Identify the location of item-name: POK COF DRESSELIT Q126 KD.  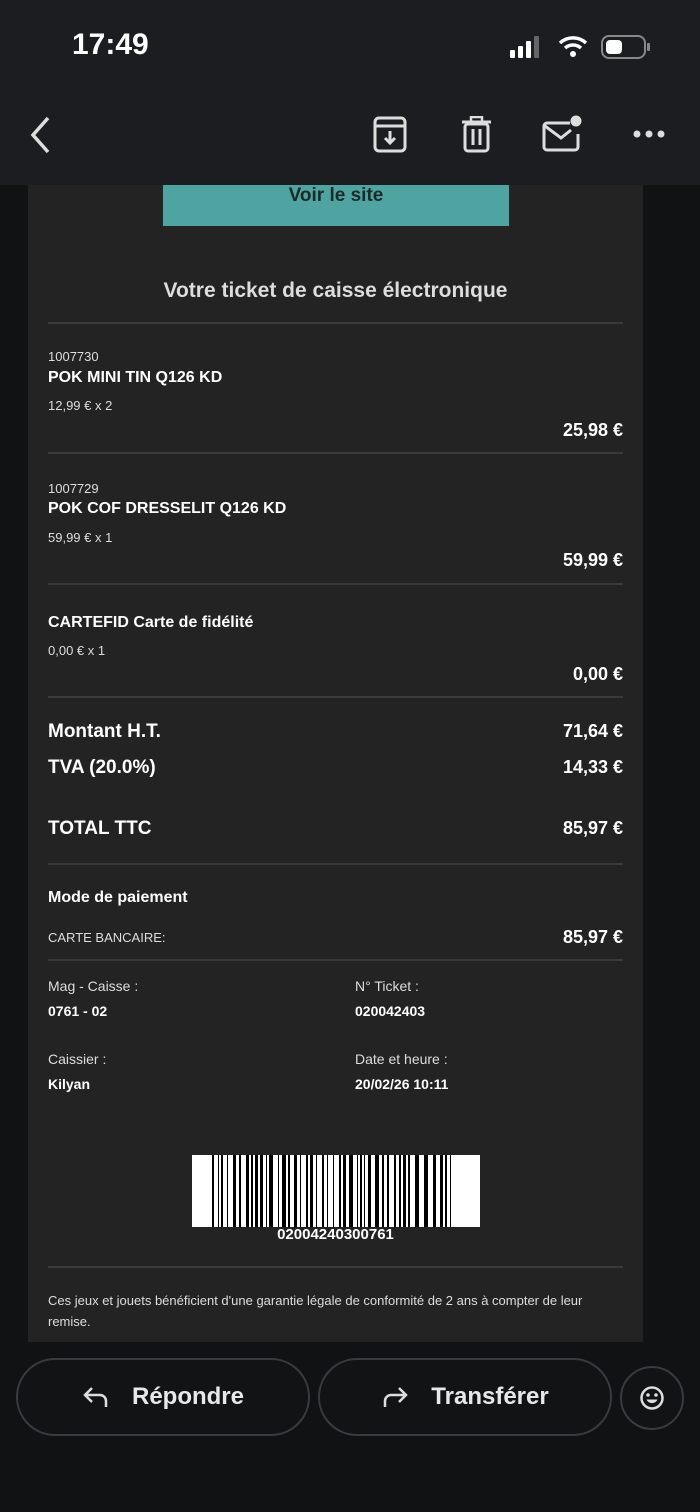
(167, 508).